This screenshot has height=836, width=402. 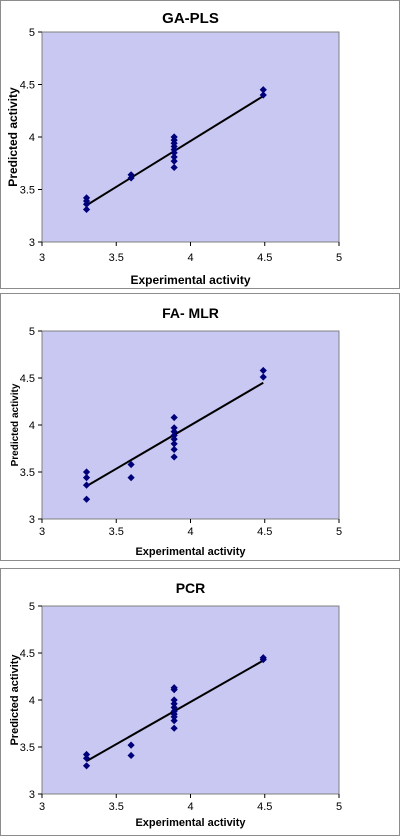 I want to click on chart-title: PCR, so click(x=191, y=588).